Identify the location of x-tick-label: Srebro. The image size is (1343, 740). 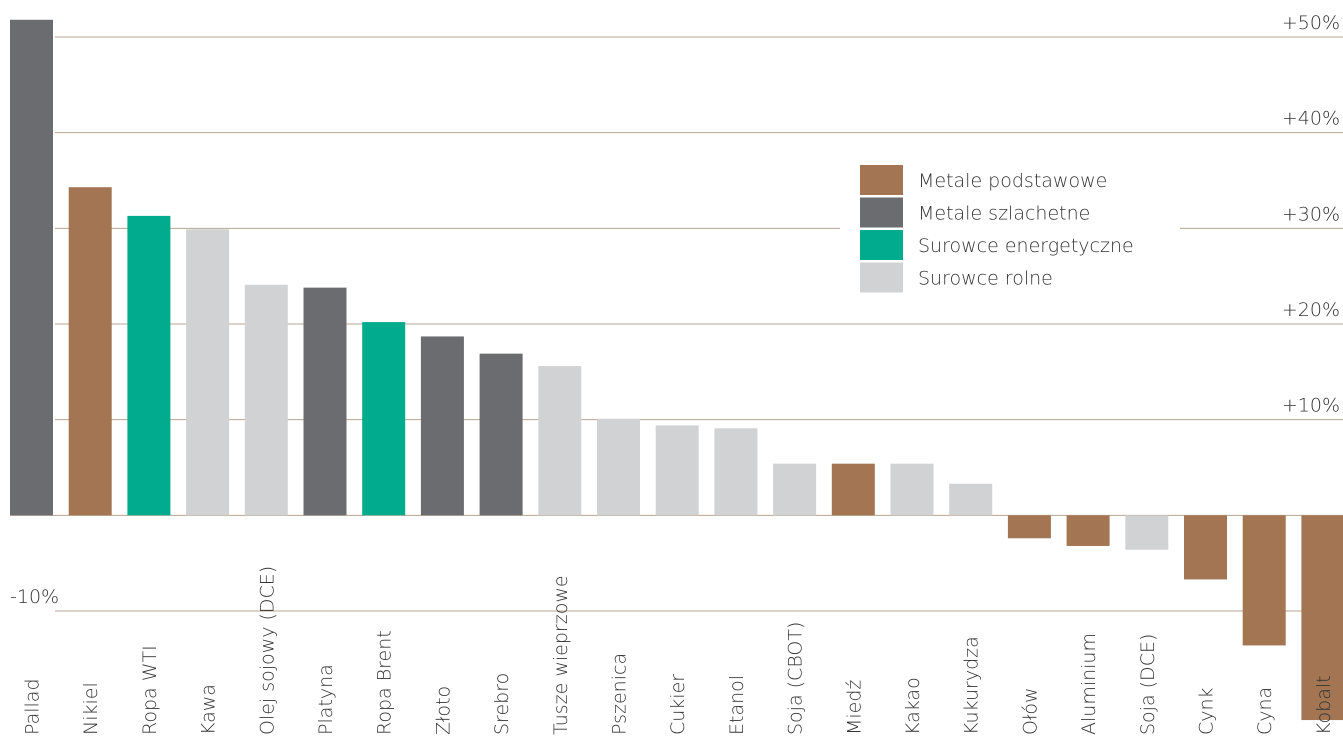
(502, 704).